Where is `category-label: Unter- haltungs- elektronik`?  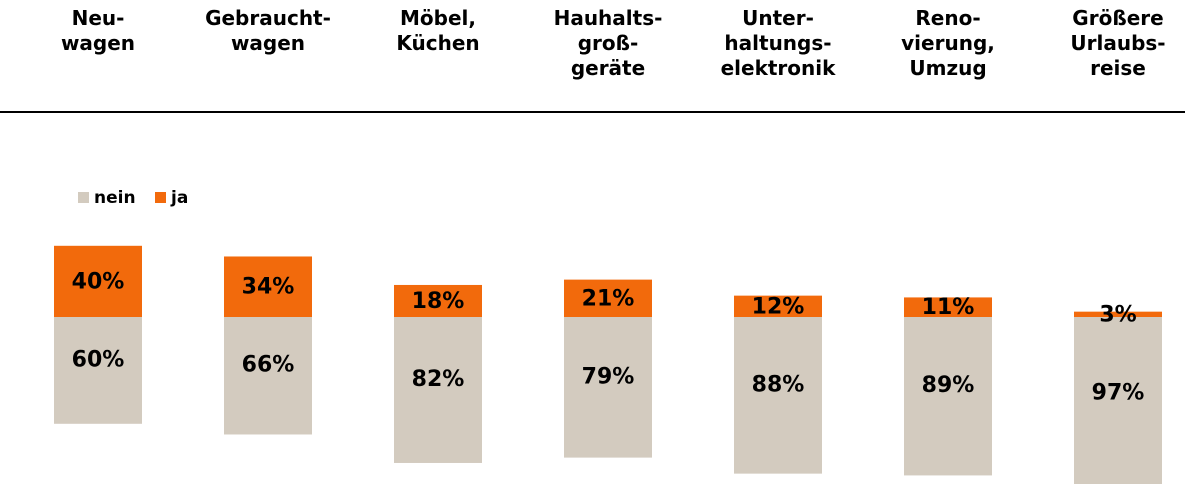 category-label: Unter- haltungs- elektronik is located at coordinates (778, 43).